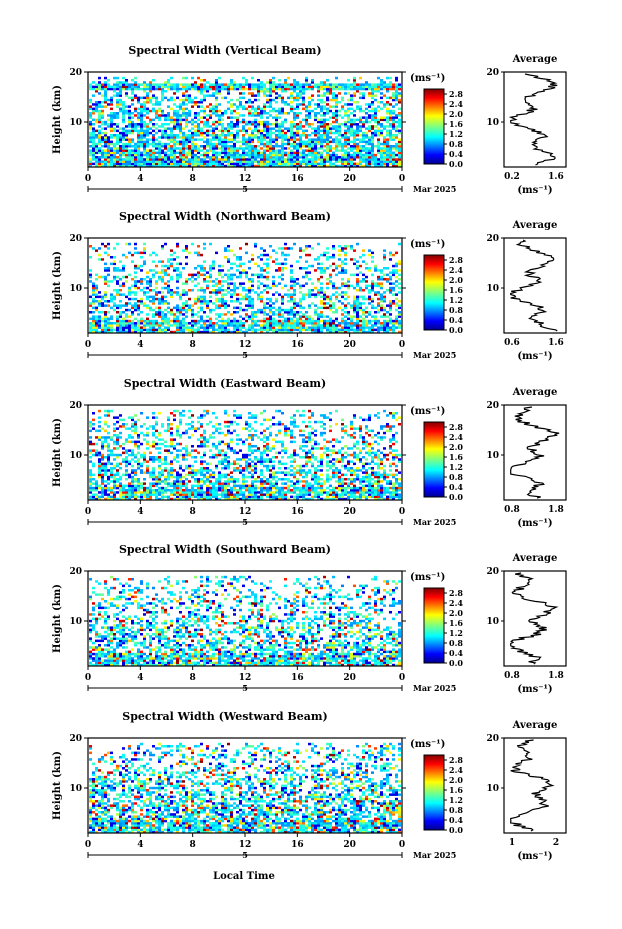 The image size is (622, 929). I want to click on colorbar-tick-label: 2.8, so click(456, 260).